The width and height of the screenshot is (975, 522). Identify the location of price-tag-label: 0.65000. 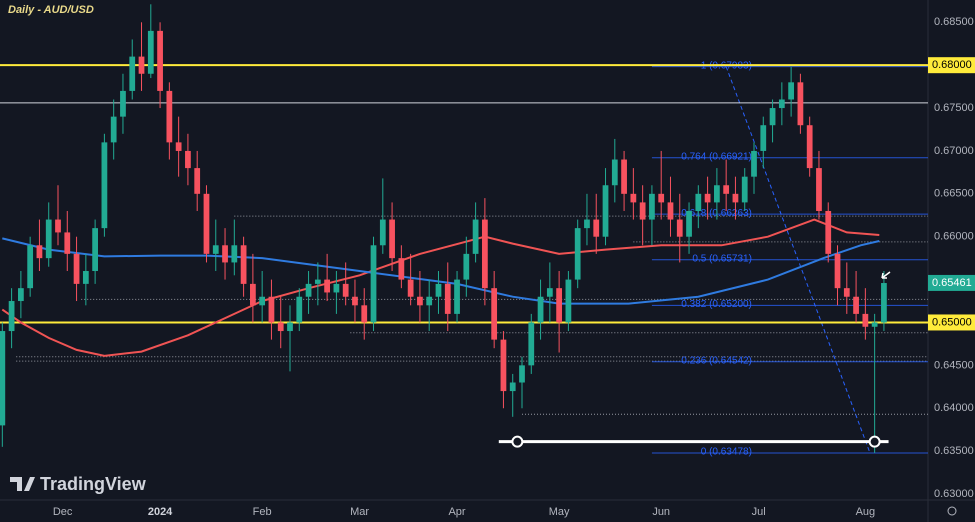
(952, 322).